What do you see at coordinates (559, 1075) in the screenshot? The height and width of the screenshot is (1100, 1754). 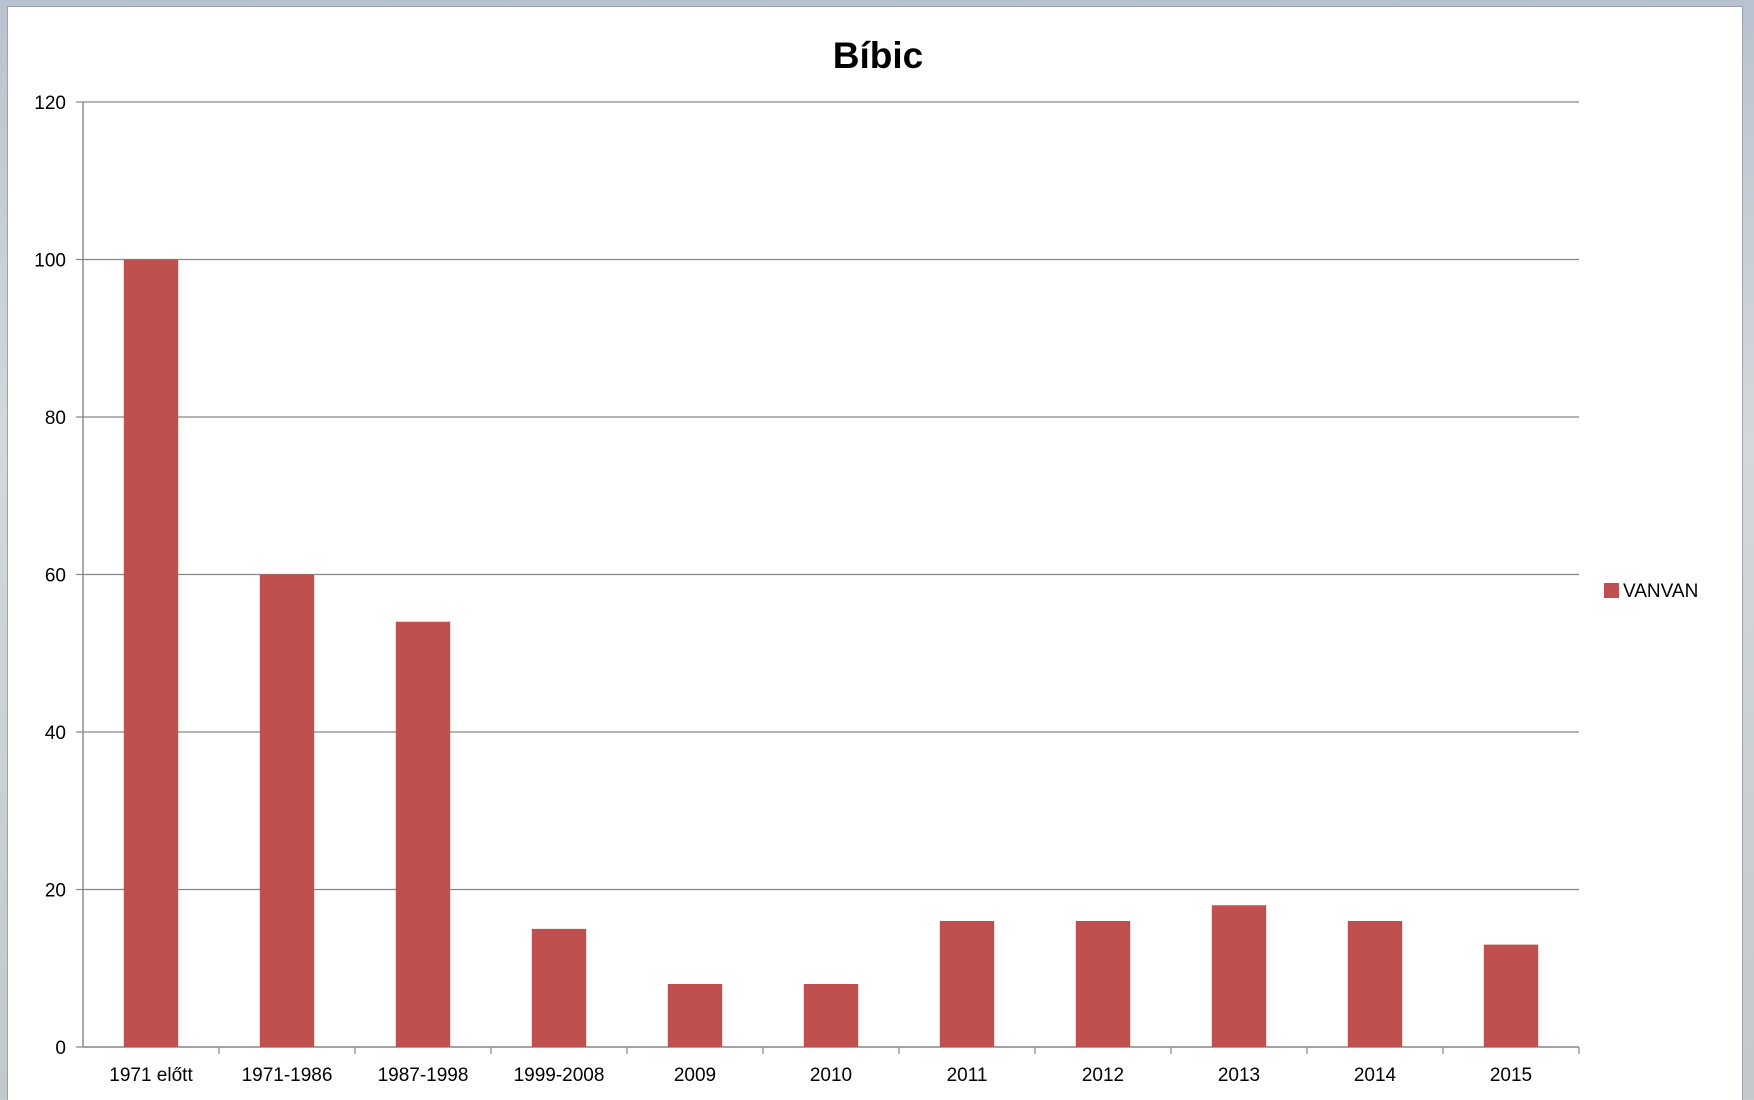 I see `x-tick-label: 1999-2008` at bounding box center [559, 1075].